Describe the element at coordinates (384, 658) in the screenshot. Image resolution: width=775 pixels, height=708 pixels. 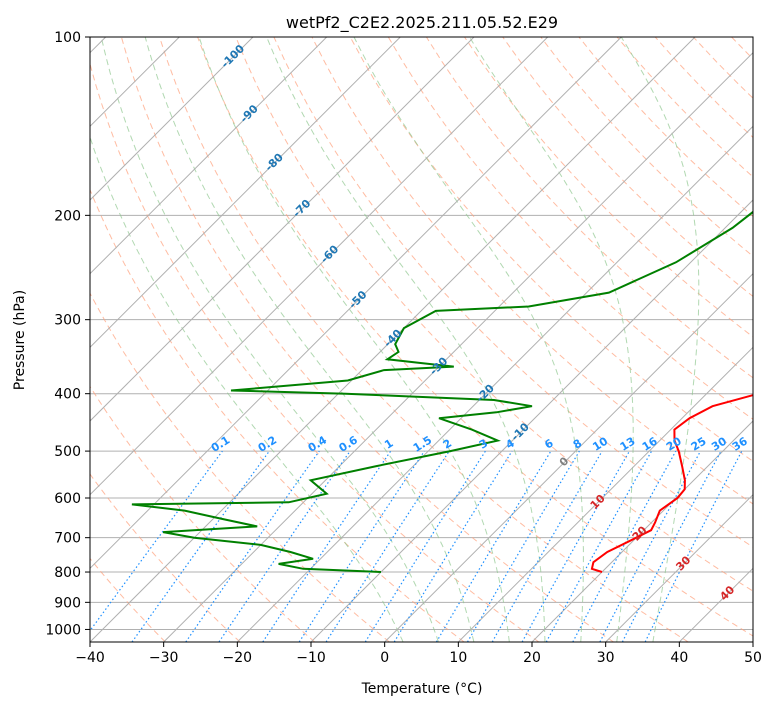
I see `x-tick-label: 0` at that location.